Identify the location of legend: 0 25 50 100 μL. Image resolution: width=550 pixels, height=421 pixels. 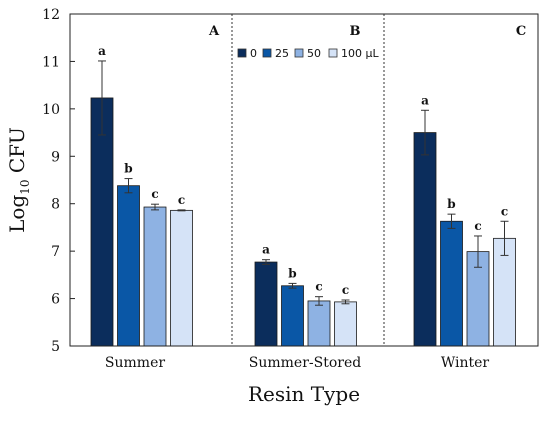
(308, 53).